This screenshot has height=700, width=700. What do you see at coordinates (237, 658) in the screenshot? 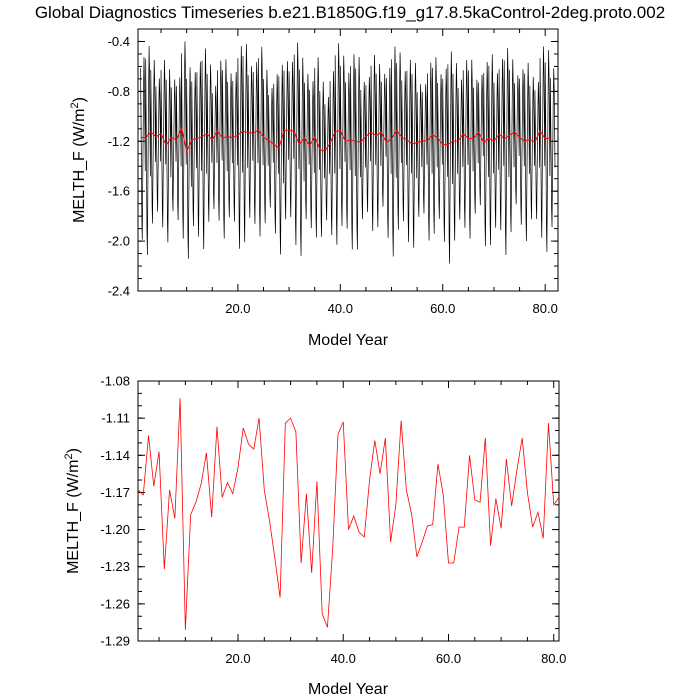
I see `bottom-xtick-label: 20.0` at bounding box center [237, 658].